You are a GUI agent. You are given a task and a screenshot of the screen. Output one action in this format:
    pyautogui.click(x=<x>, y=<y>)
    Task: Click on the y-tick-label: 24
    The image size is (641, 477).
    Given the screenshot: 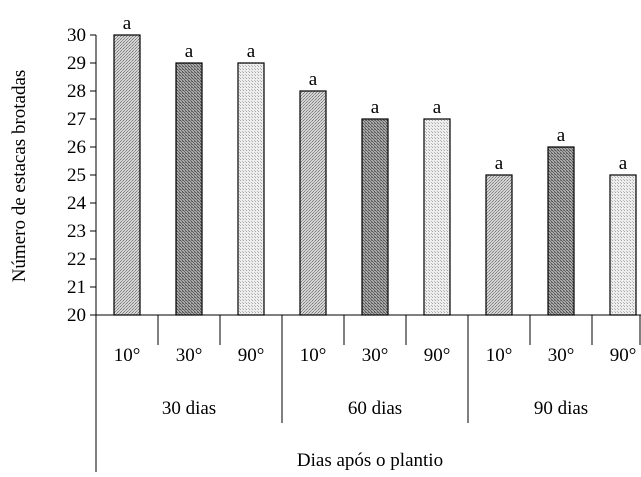 What is the action you would take?
    pyautogui.click(x=77, y=203)
    